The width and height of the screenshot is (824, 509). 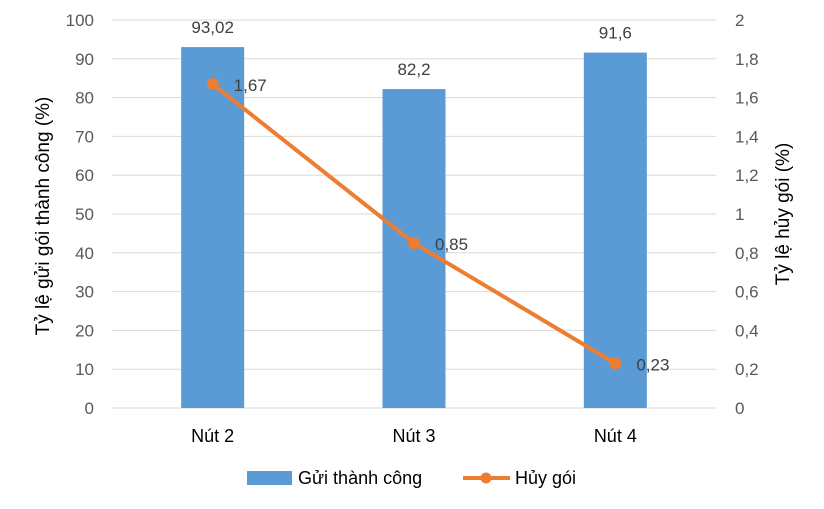 What do you see at coordinates (212, 436) in the screenshot?
I see `category-label: Nút 2` at bounding box center [212, 436].